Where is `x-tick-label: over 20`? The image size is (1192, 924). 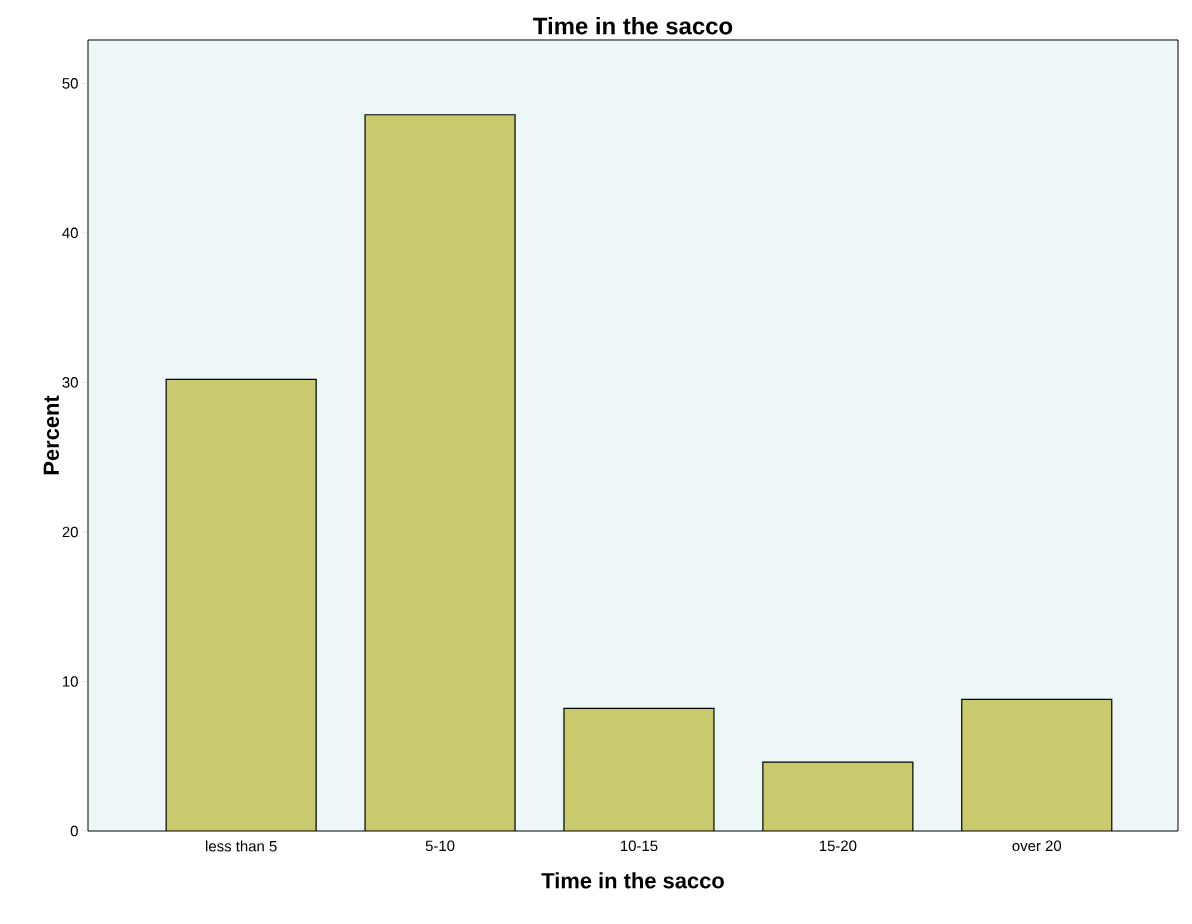 x-tick-label: over 20 is located at coordinates (1037, 846).